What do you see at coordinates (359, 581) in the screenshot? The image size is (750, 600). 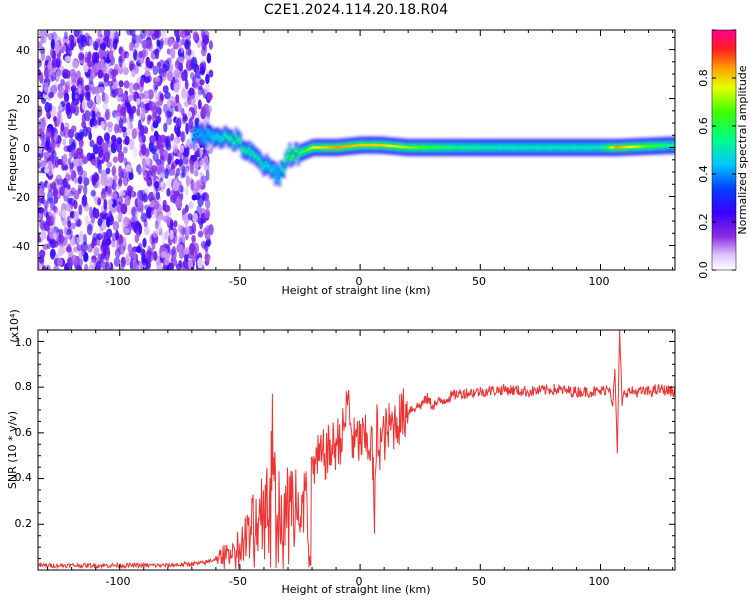 I see `x-tick-label: 0` at bounding box center [359, 581].